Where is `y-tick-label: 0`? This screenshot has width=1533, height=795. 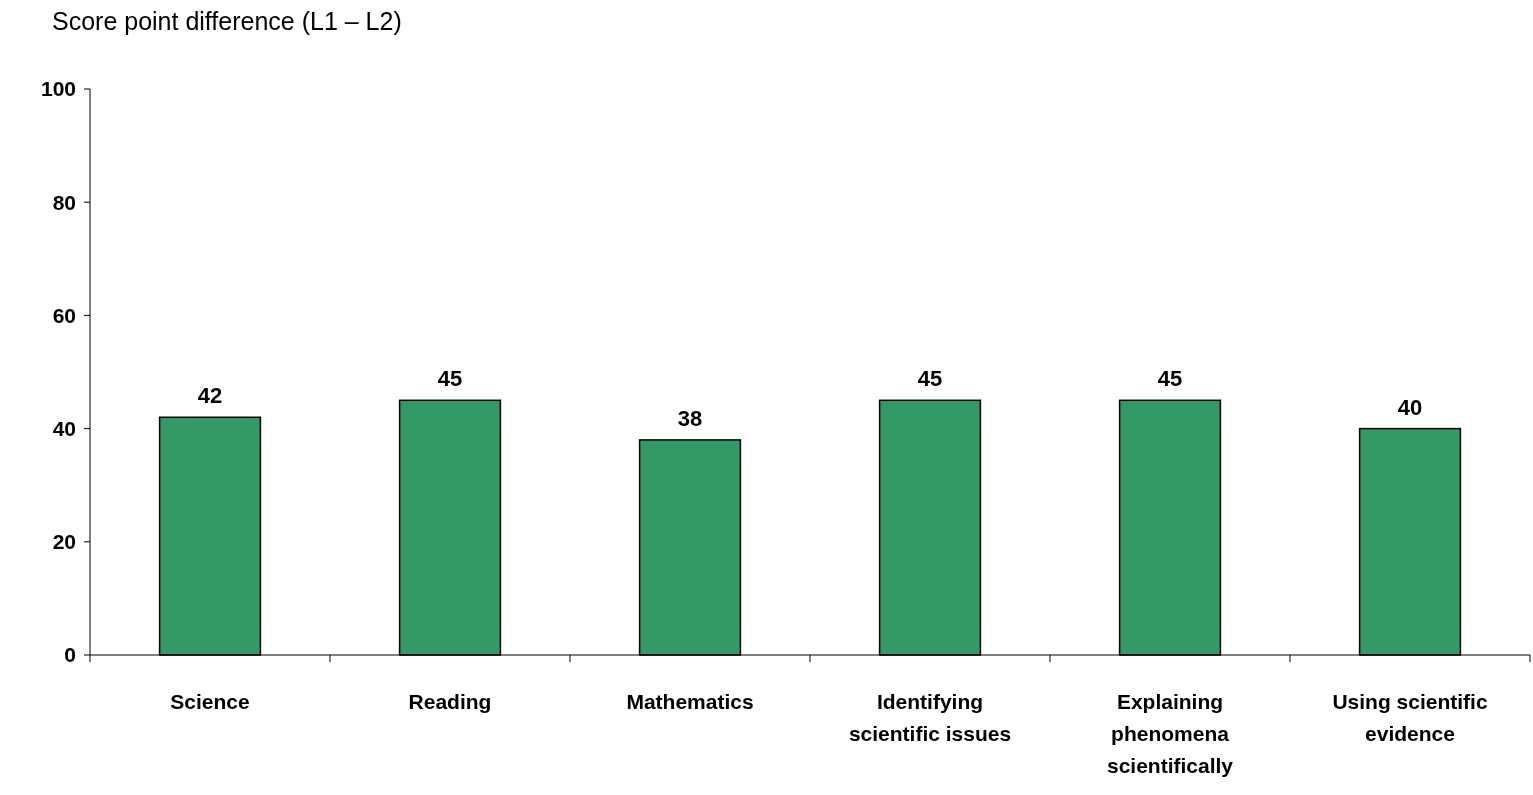
y-tick-label: 0 is located at coordinates (70, 655).